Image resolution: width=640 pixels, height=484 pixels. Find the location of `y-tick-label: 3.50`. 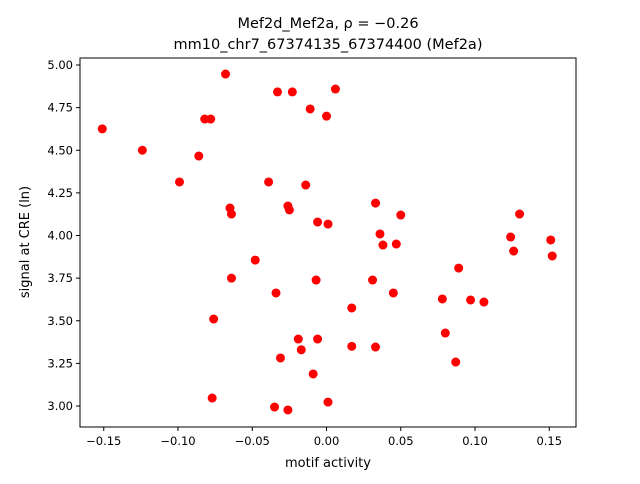

y-tick-label: 3.50 is located at coordinates (60, 321).